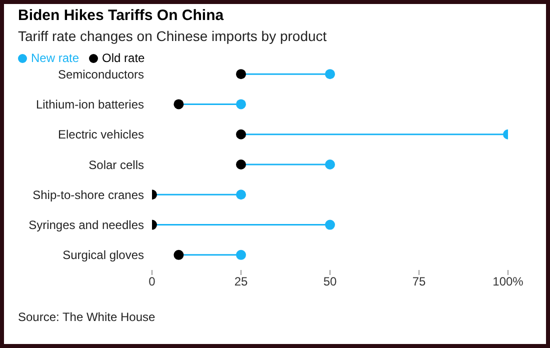 The image size is (550, 348). I want to click on legend-label: New rate, so click(55, 58).